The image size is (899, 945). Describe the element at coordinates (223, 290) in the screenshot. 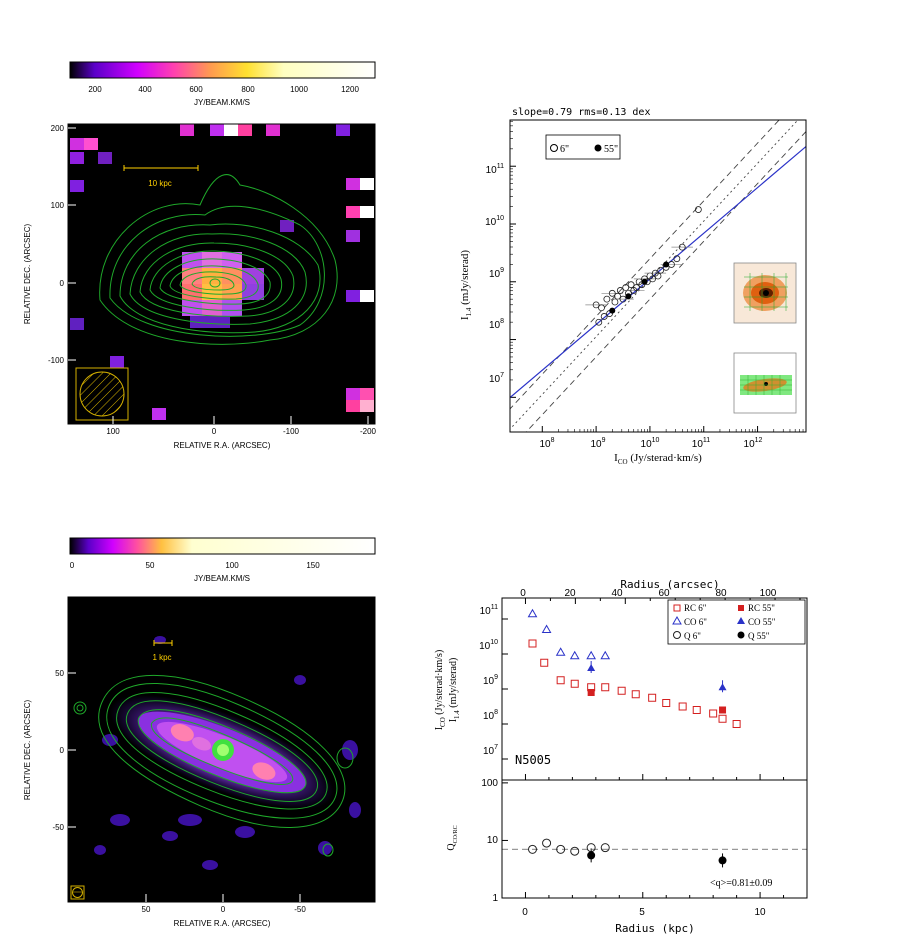

I see `central-emission` at that location.